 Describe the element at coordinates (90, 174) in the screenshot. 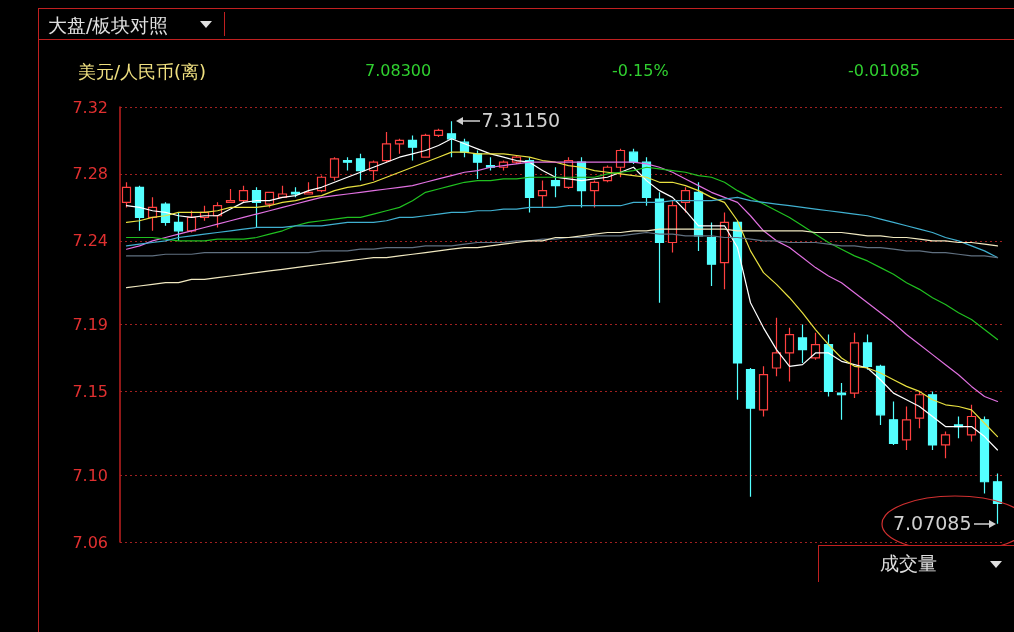

I see `y-tick-label: 7.28` at that location.